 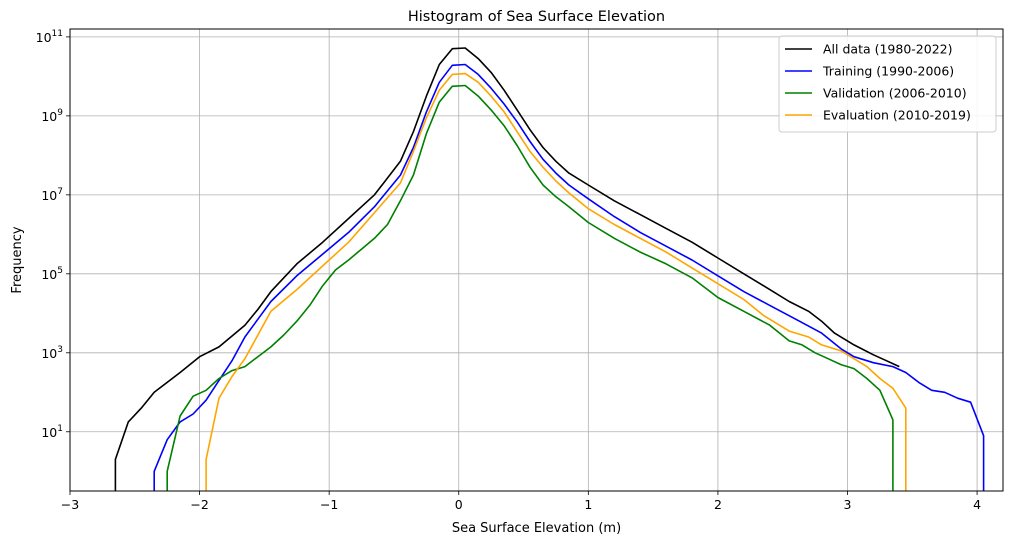 I want to click on y-axis-label: Frequency, so click(x=17, y=259).